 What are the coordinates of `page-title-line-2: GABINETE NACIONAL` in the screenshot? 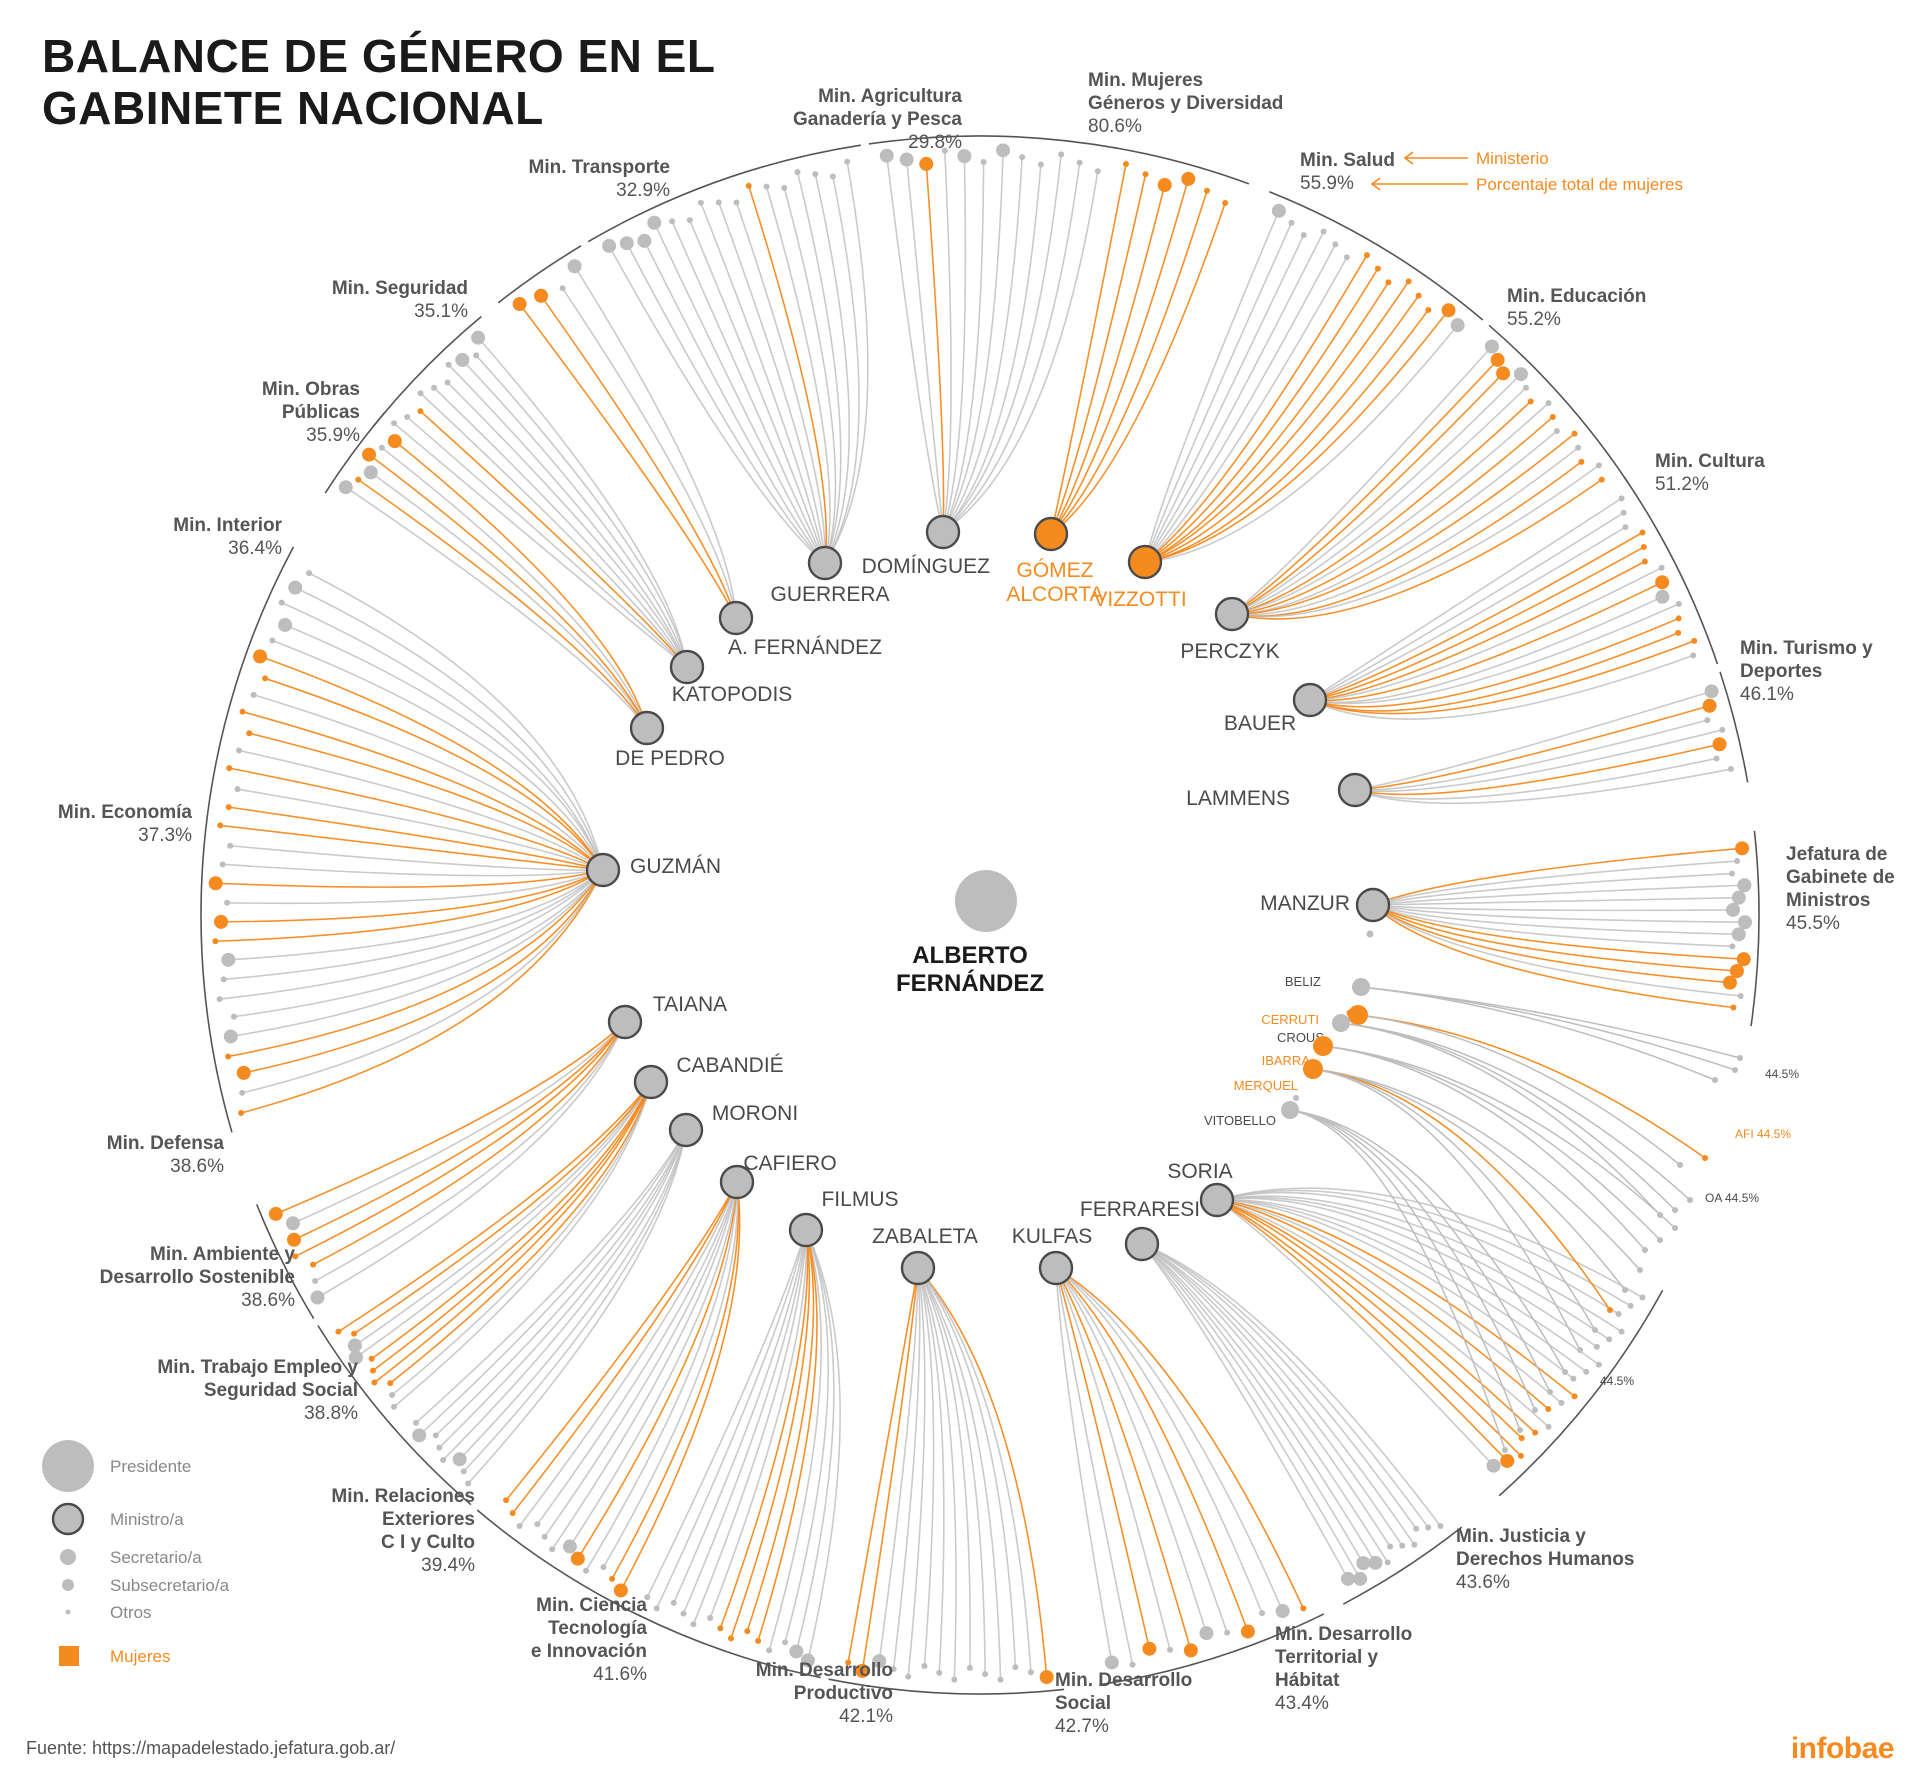 It's located at (293, 108).